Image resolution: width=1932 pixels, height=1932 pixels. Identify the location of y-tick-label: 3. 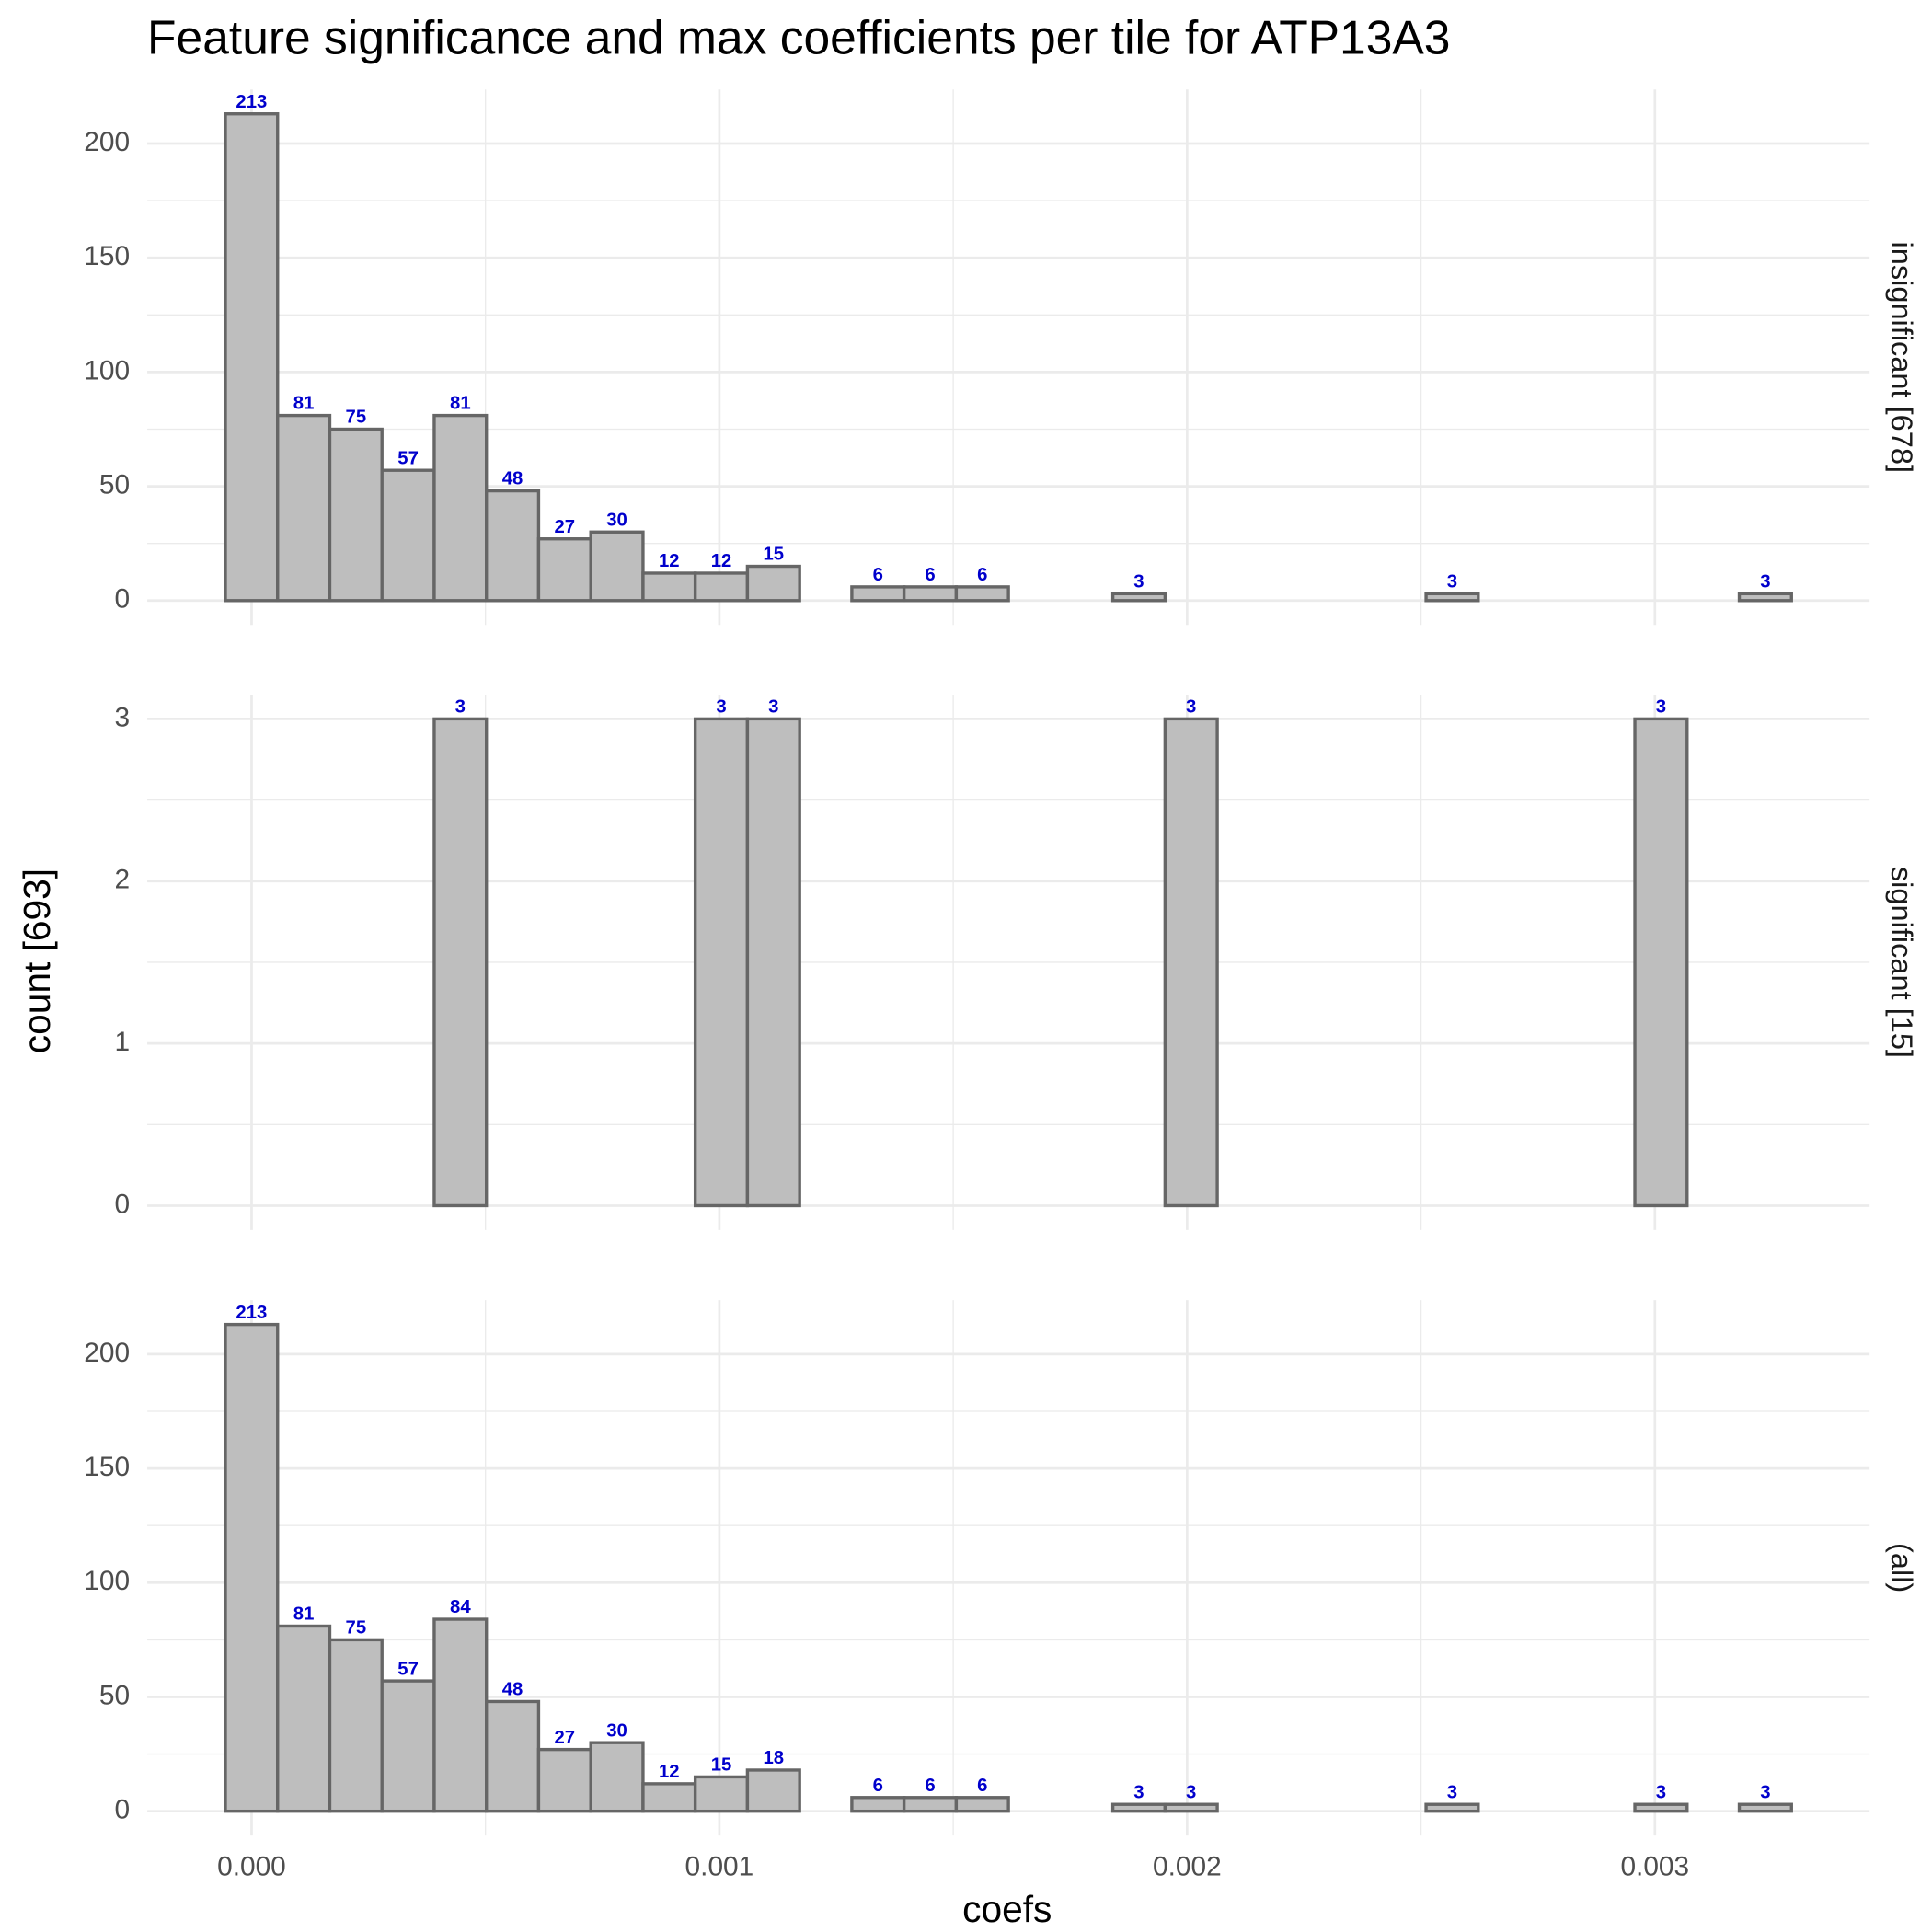
(122, 717).